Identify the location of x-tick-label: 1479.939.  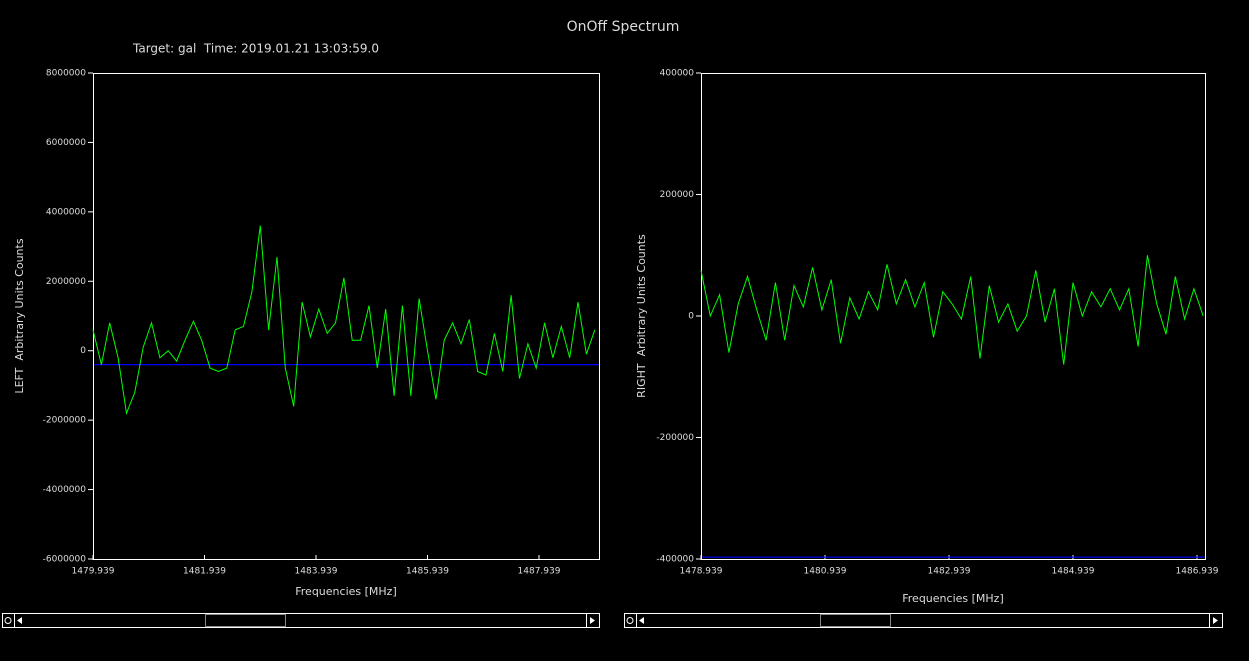
(93, 572).